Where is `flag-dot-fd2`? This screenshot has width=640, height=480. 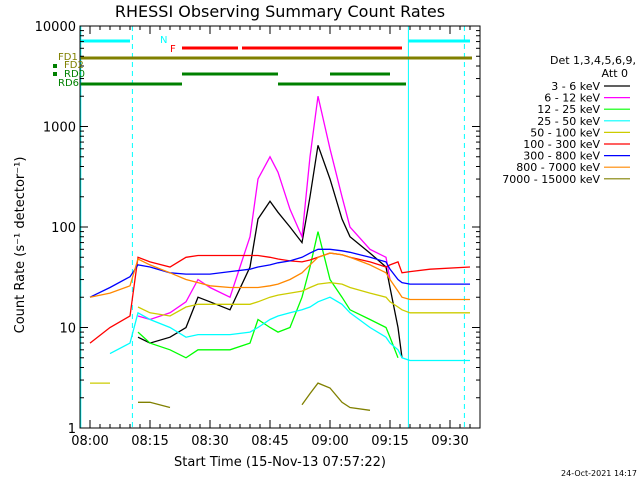
flag-dot-fd2 is located at coordinates (55, 66).